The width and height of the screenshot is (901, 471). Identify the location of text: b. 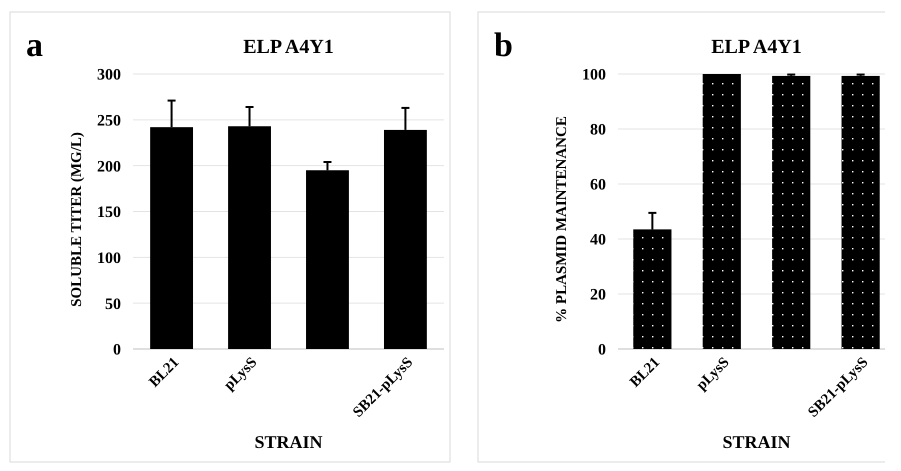
(503, 45).